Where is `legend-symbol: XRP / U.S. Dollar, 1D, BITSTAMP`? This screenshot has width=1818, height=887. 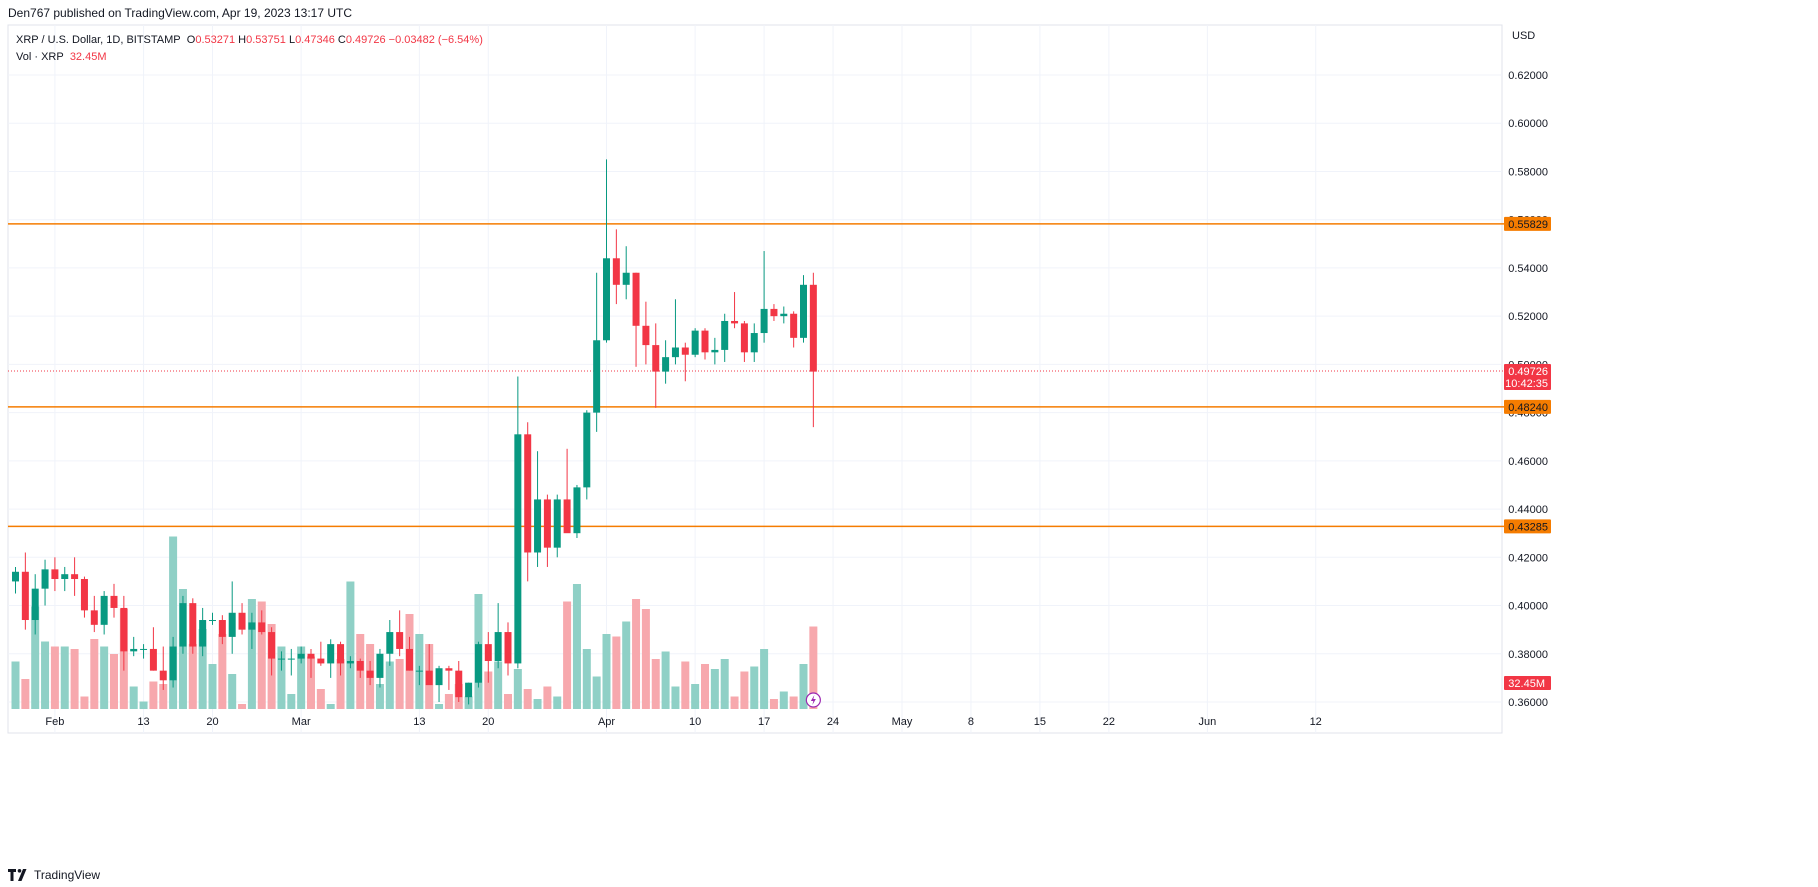 legend-symbol: XRP / U.S. Dollar, 1D, BITSTAMP is located at coordinates (98, 40).